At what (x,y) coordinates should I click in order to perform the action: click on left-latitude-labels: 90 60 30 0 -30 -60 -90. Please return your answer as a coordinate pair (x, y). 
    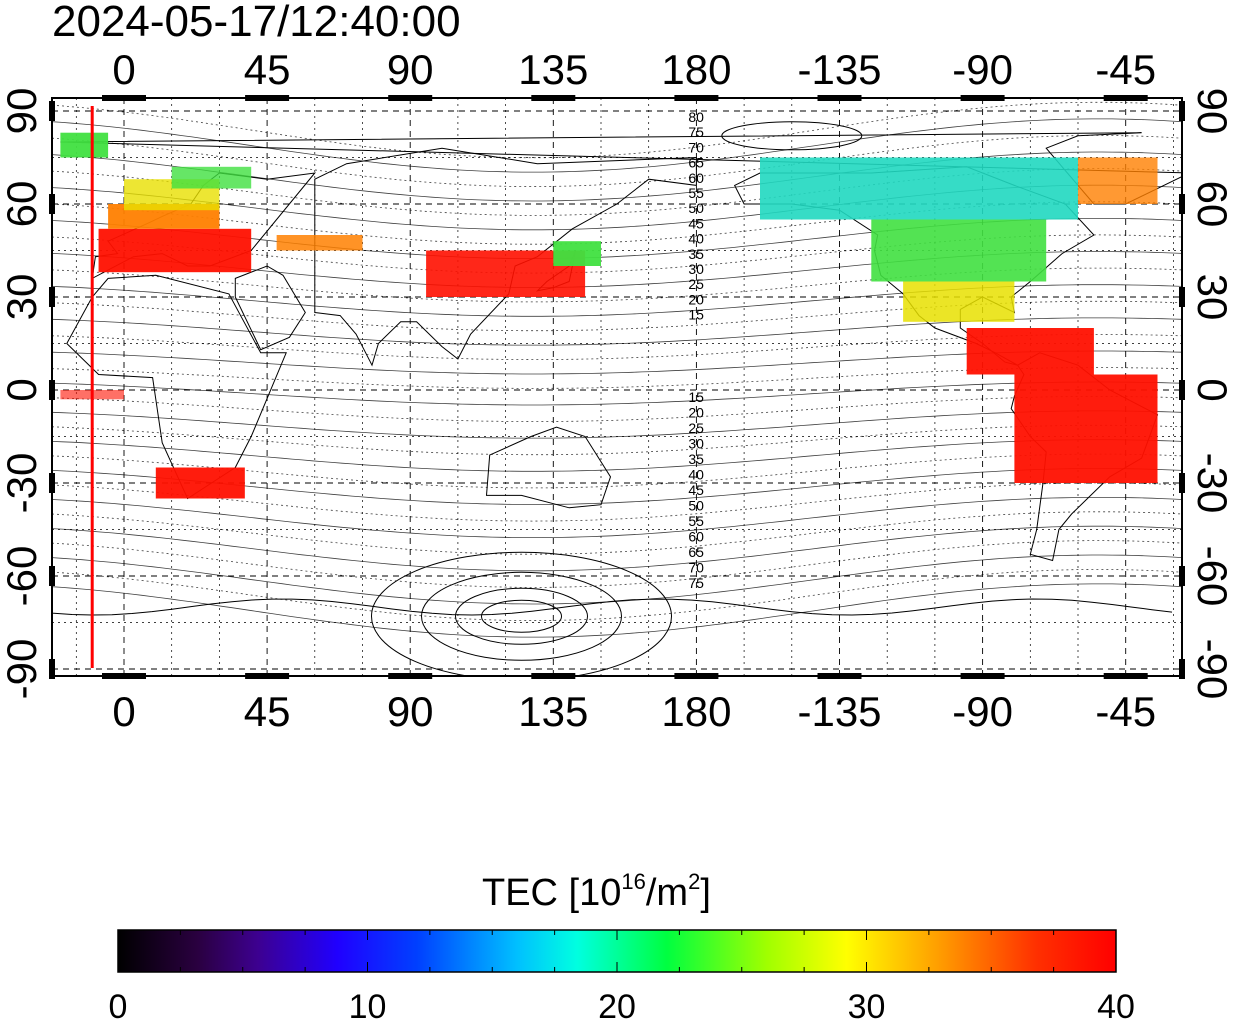
    Looking at the image, I should click on (22, 394).